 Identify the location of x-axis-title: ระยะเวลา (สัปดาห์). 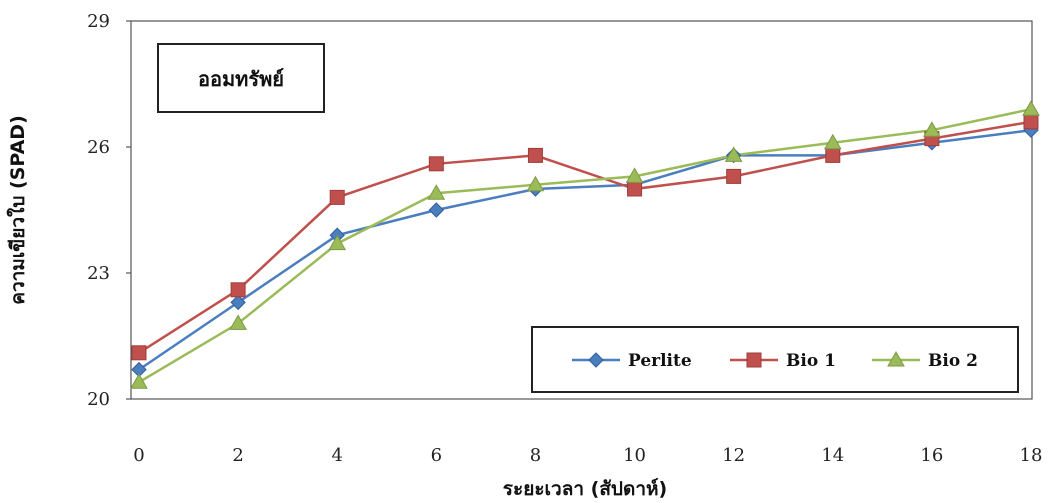
(585, 489).